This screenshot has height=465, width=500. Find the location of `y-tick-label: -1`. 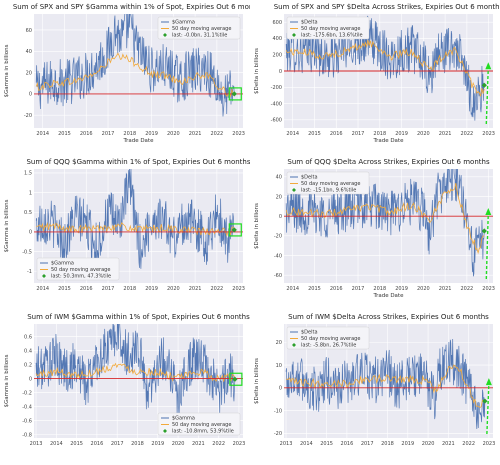

y-tick-label: -1 is located at coordinates (29, 272).